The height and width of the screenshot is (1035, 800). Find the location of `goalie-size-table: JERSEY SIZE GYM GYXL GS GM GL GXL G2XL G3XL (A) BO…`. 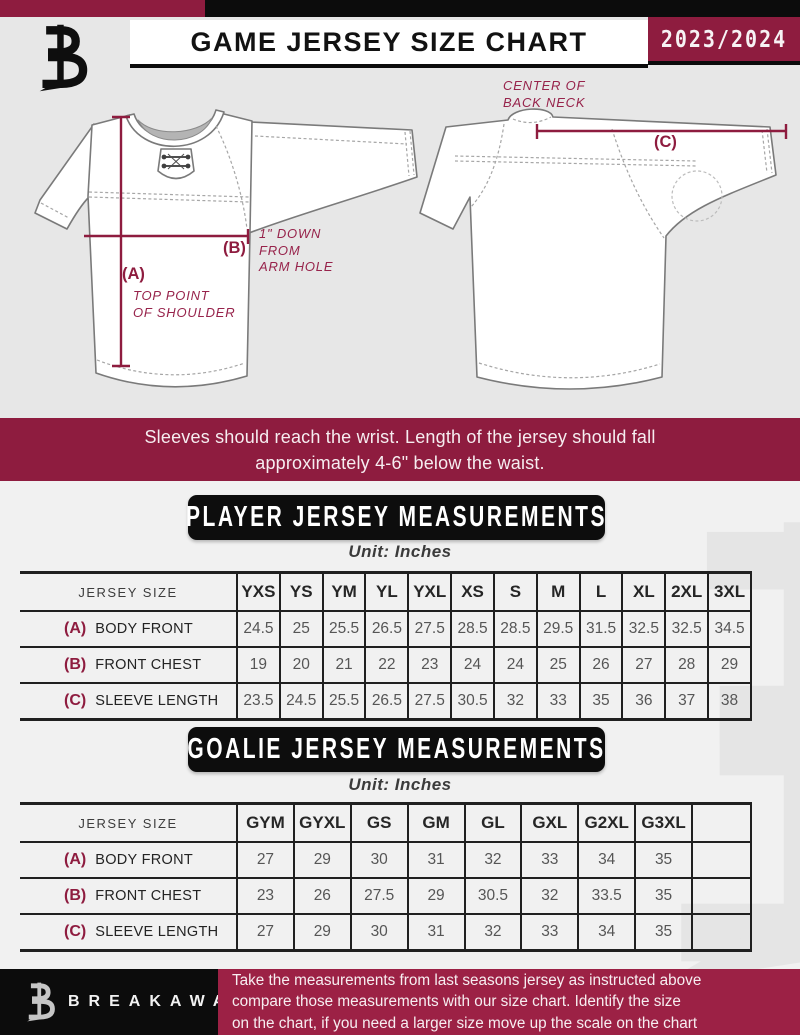

goalie-size-table: JERSEY SIZE GYM GYXL GS GM GL GXL G2XL G3XL (A) BO… is located at coordinates (386, 877).